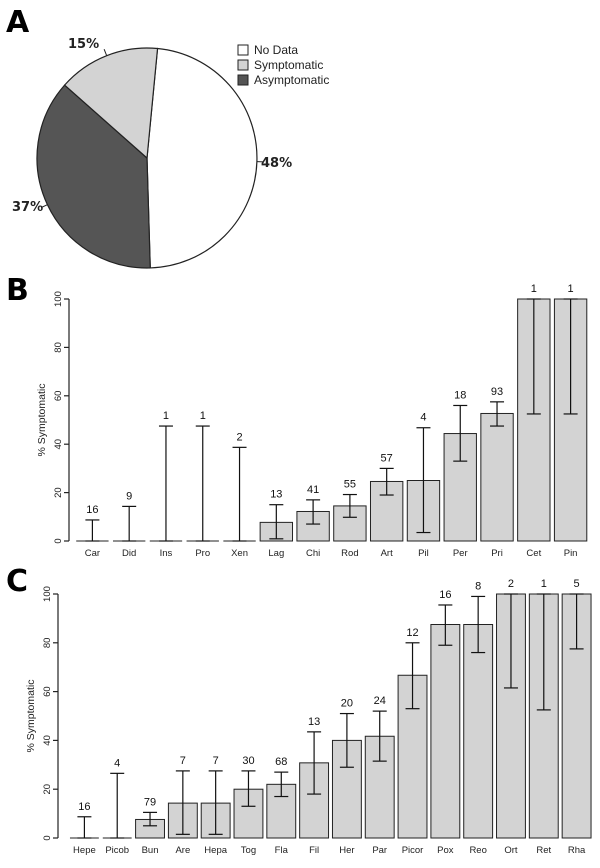 Image resolution: width=600 pixels, height=868 pixels. Describe the element at coordinates (412, 633) in the screenshot. I see `sample-size-label: 12` at that location.